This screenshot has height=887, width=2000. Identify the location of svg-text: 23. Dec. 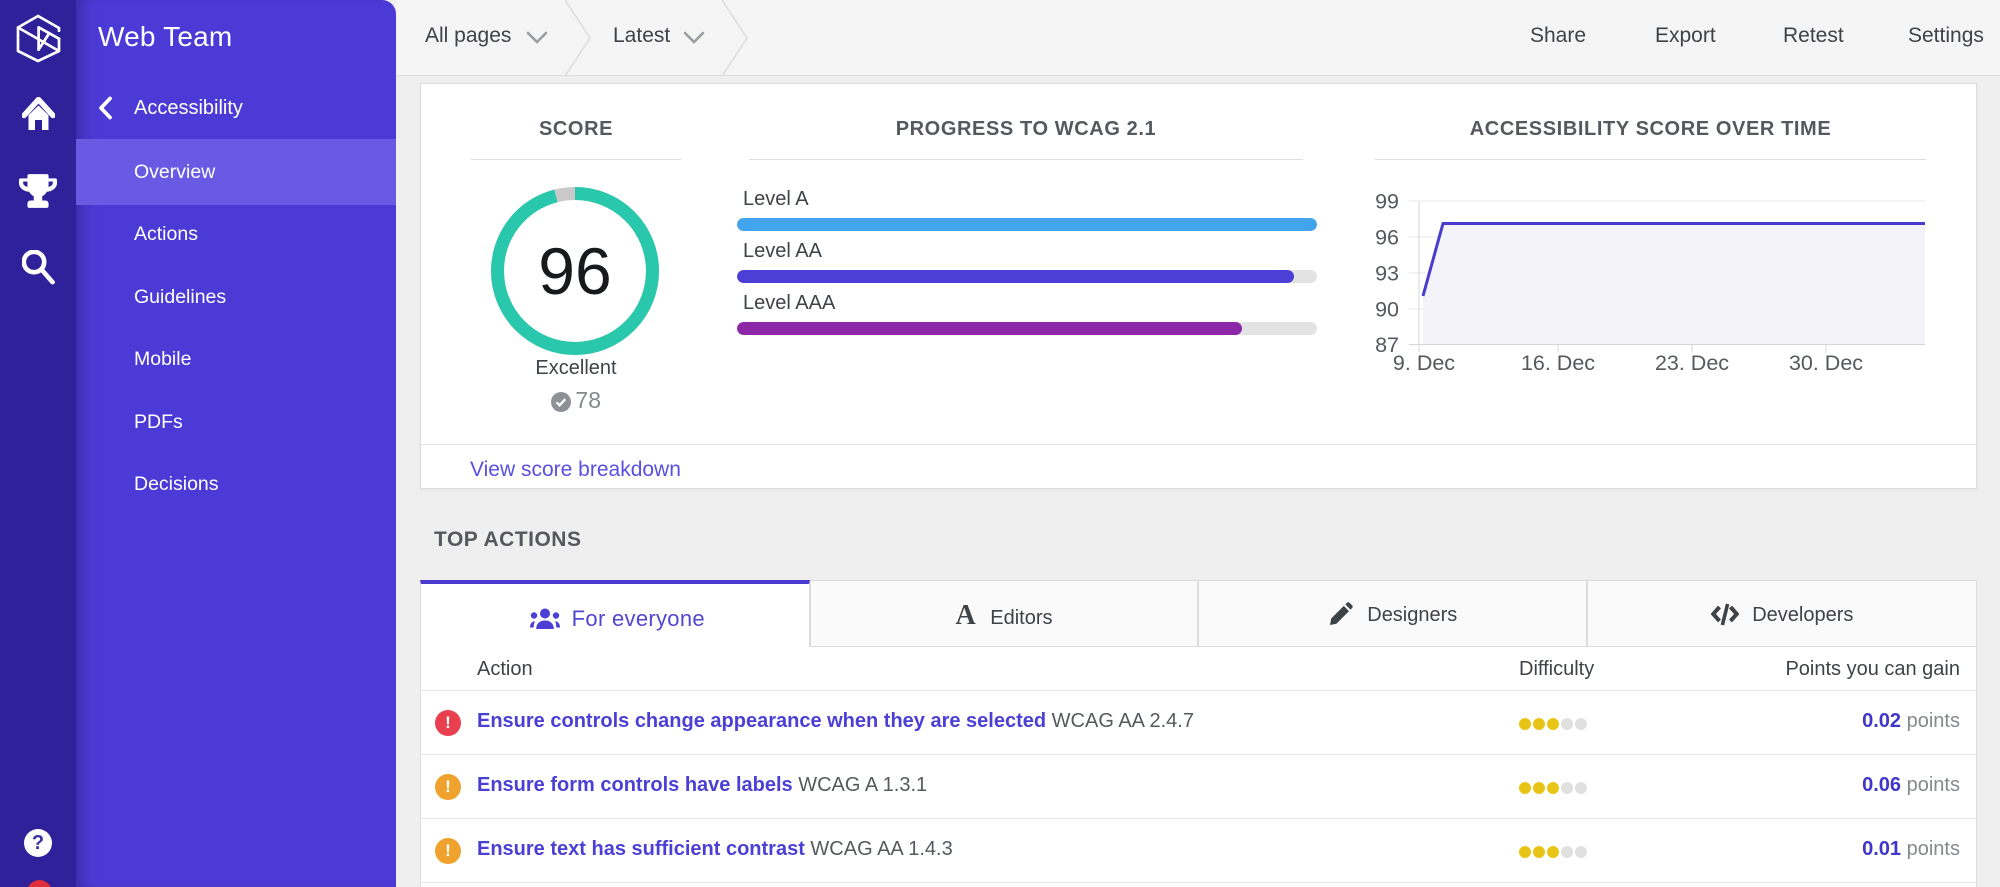
(1692, 363).